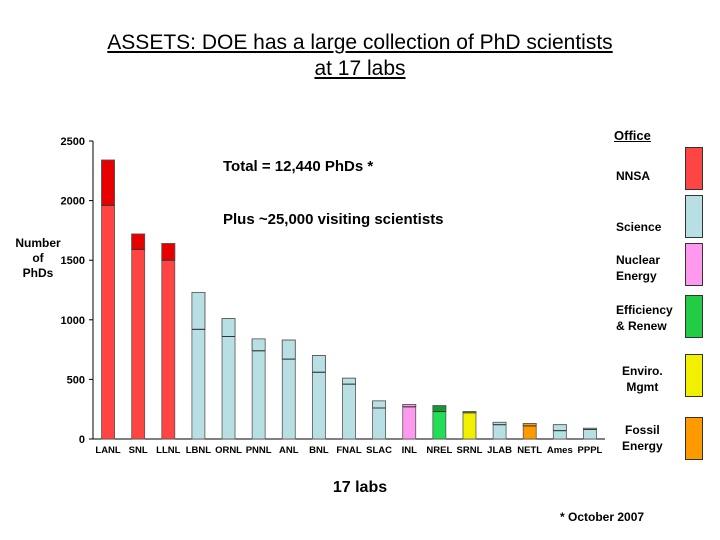 The height and width of the screenshot is (540, 720). Describe the element at coordinates (289, 450) in the screenshot. I see `x-tick-label-anl: ANL` at that location.